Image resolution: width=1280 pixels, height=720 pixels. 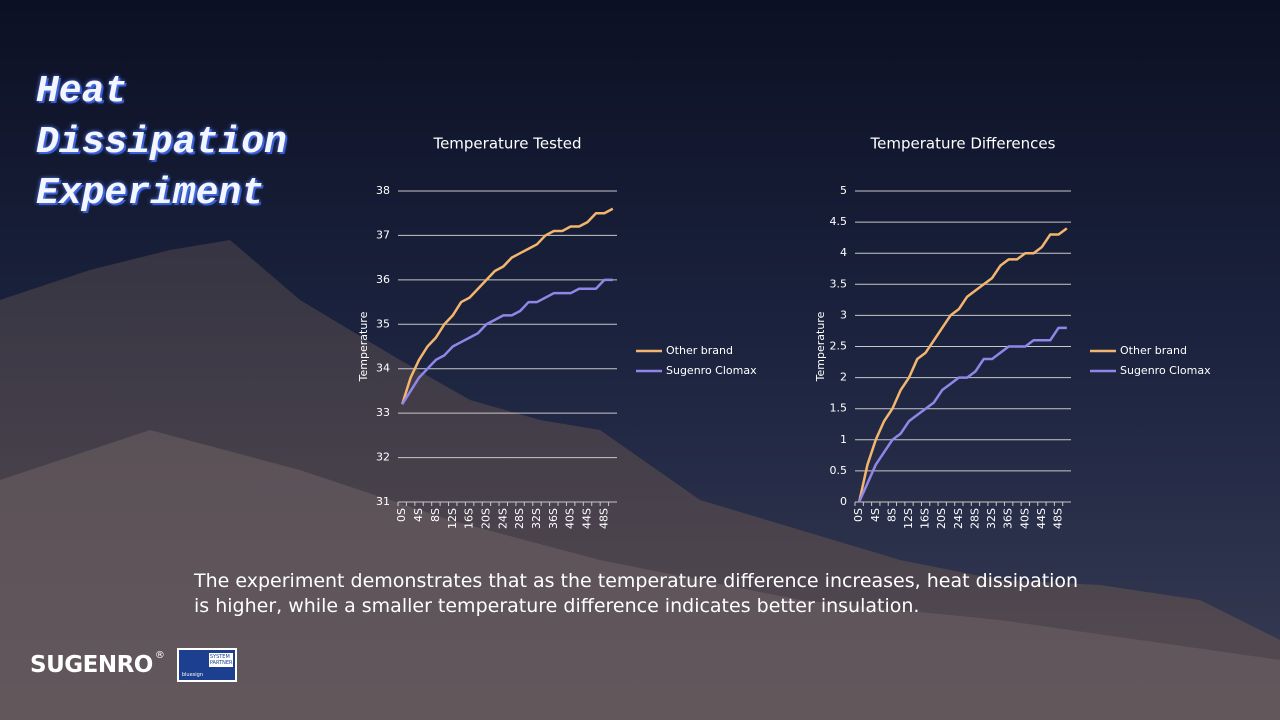 What do you see at coordinates (843, 314) in the screenshot?
I see `y-tick-label: 3` at bounding box center [843, 314].